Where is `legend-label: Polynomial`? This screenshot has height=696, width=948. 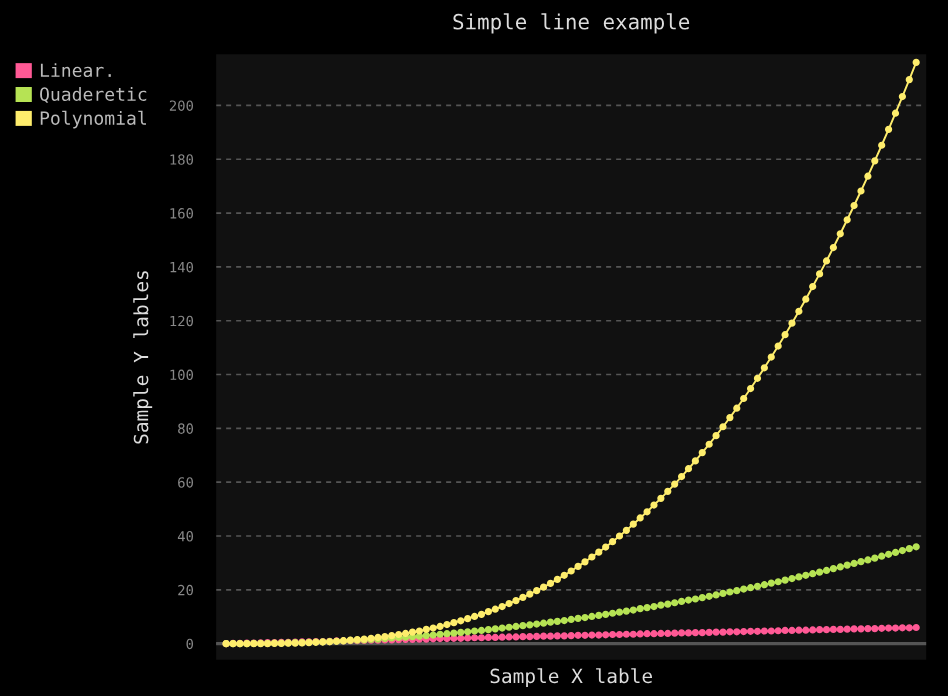 legend-label: Polynomial is located at coordinates (93, 119).